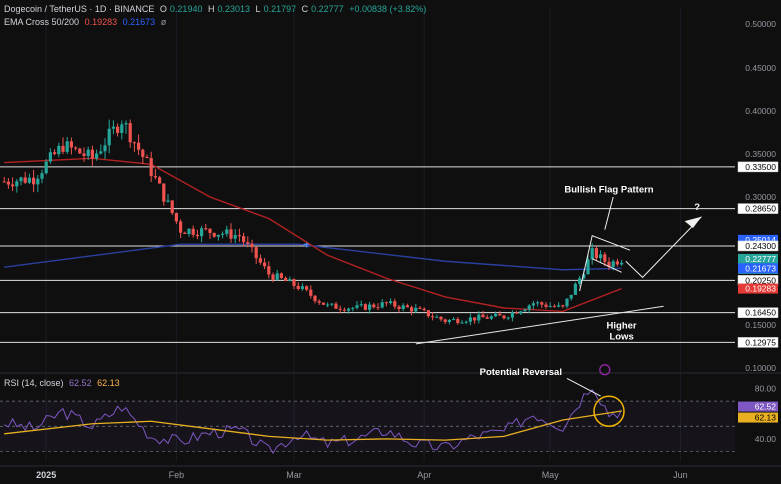  Describe the element at coordinates (280, 9) in the screenshot. I see `low-value: 0.21797` at that location.